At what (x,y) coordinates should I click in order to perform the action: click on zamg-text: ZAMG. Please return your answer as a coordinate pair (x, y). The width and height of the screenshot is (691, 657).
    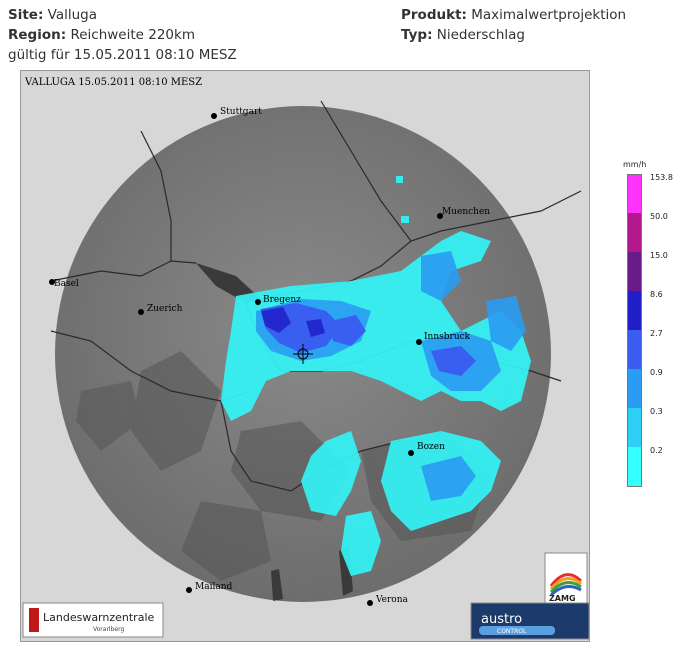
    Looking at the image, I should click on (562, 598).